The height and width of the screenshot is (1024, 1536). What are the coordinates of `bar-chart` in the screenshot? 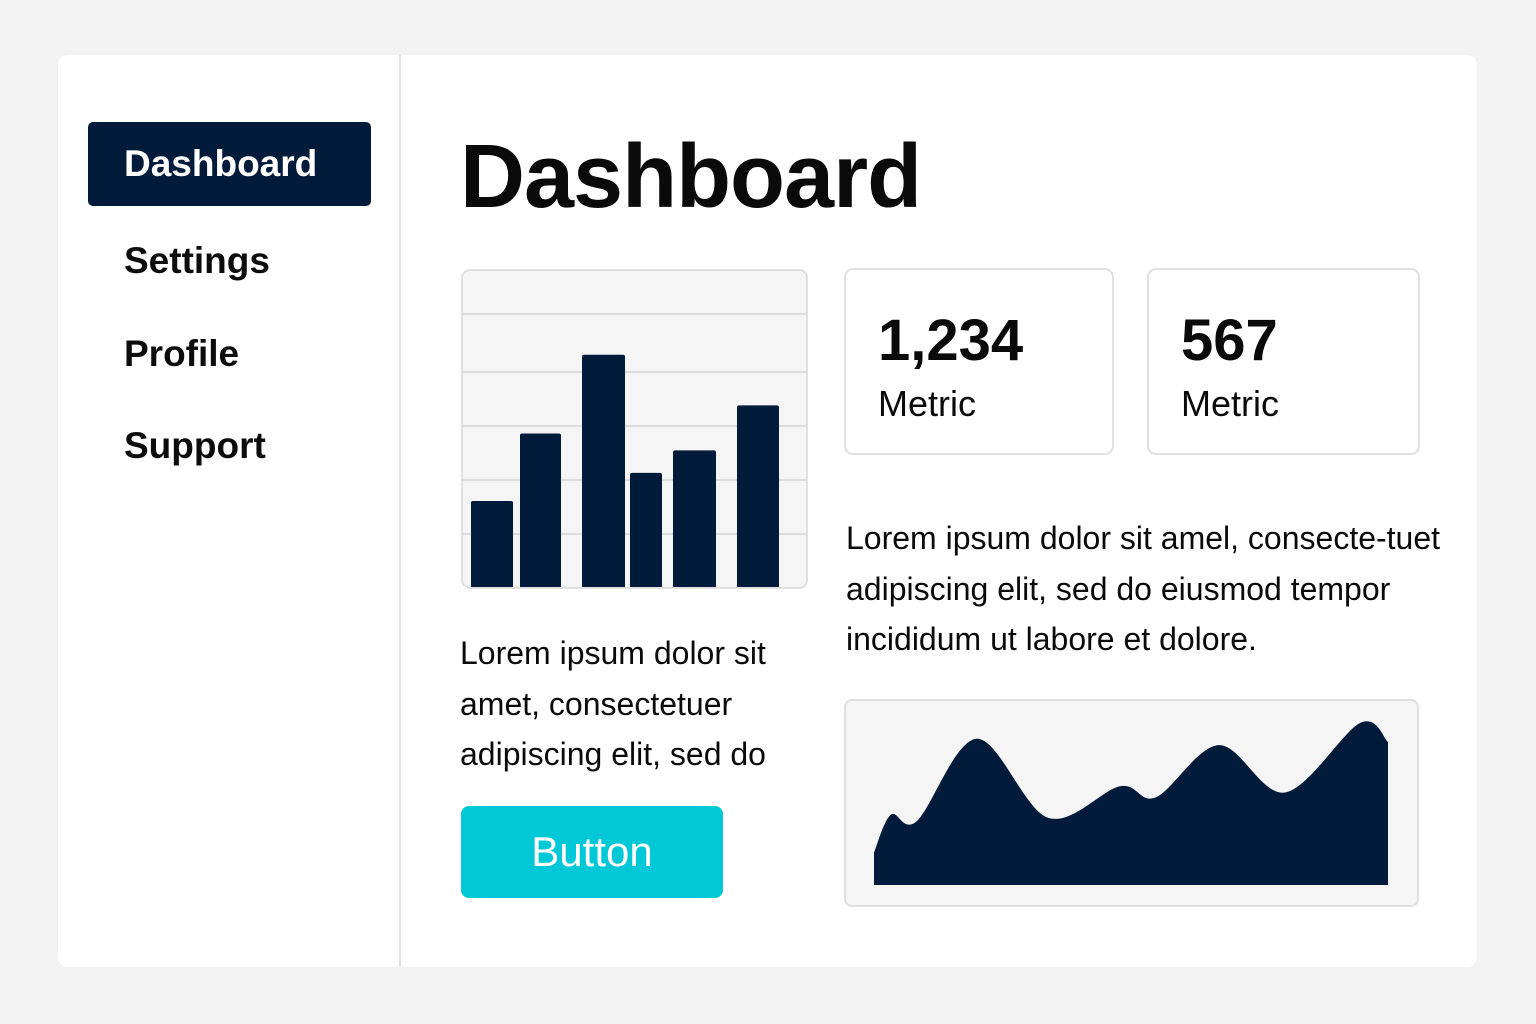 It's located at (634, 429).